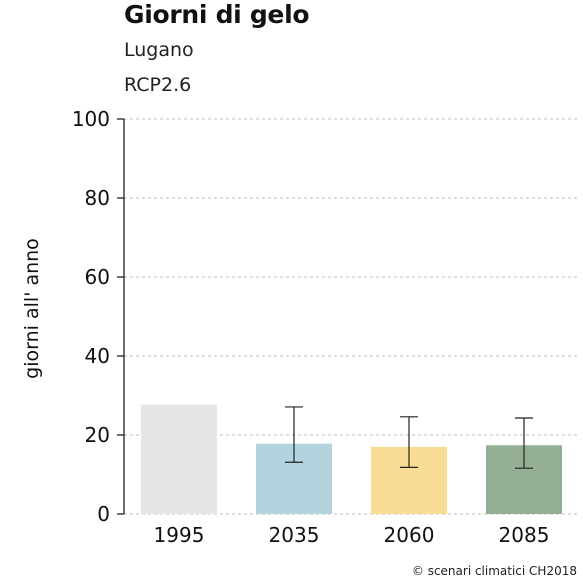  What do you see at coordinates (217, 14) in the screenshot?
I see `chart-title: Giorni di gelo` at bounding box center [217, 14].